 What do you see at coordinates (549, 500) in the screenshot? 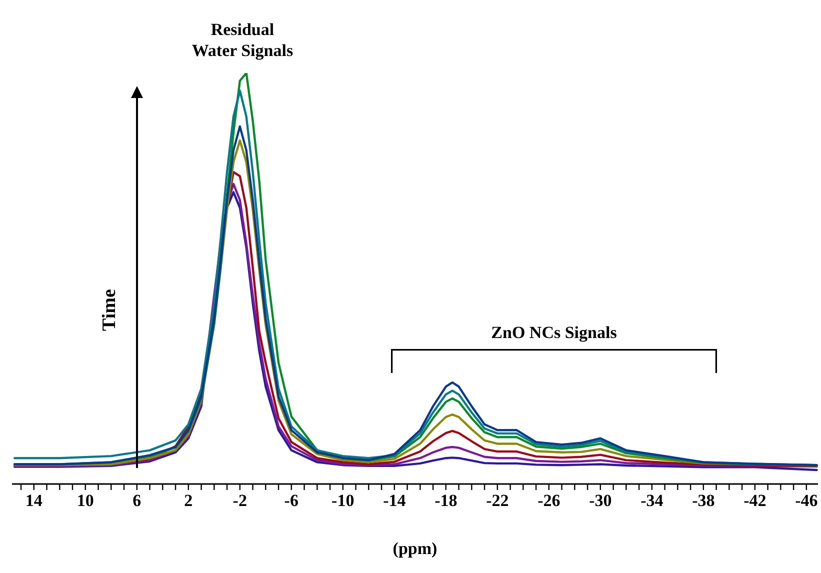
I see `x-tick-label: -26` at bounding box center [549, 500].